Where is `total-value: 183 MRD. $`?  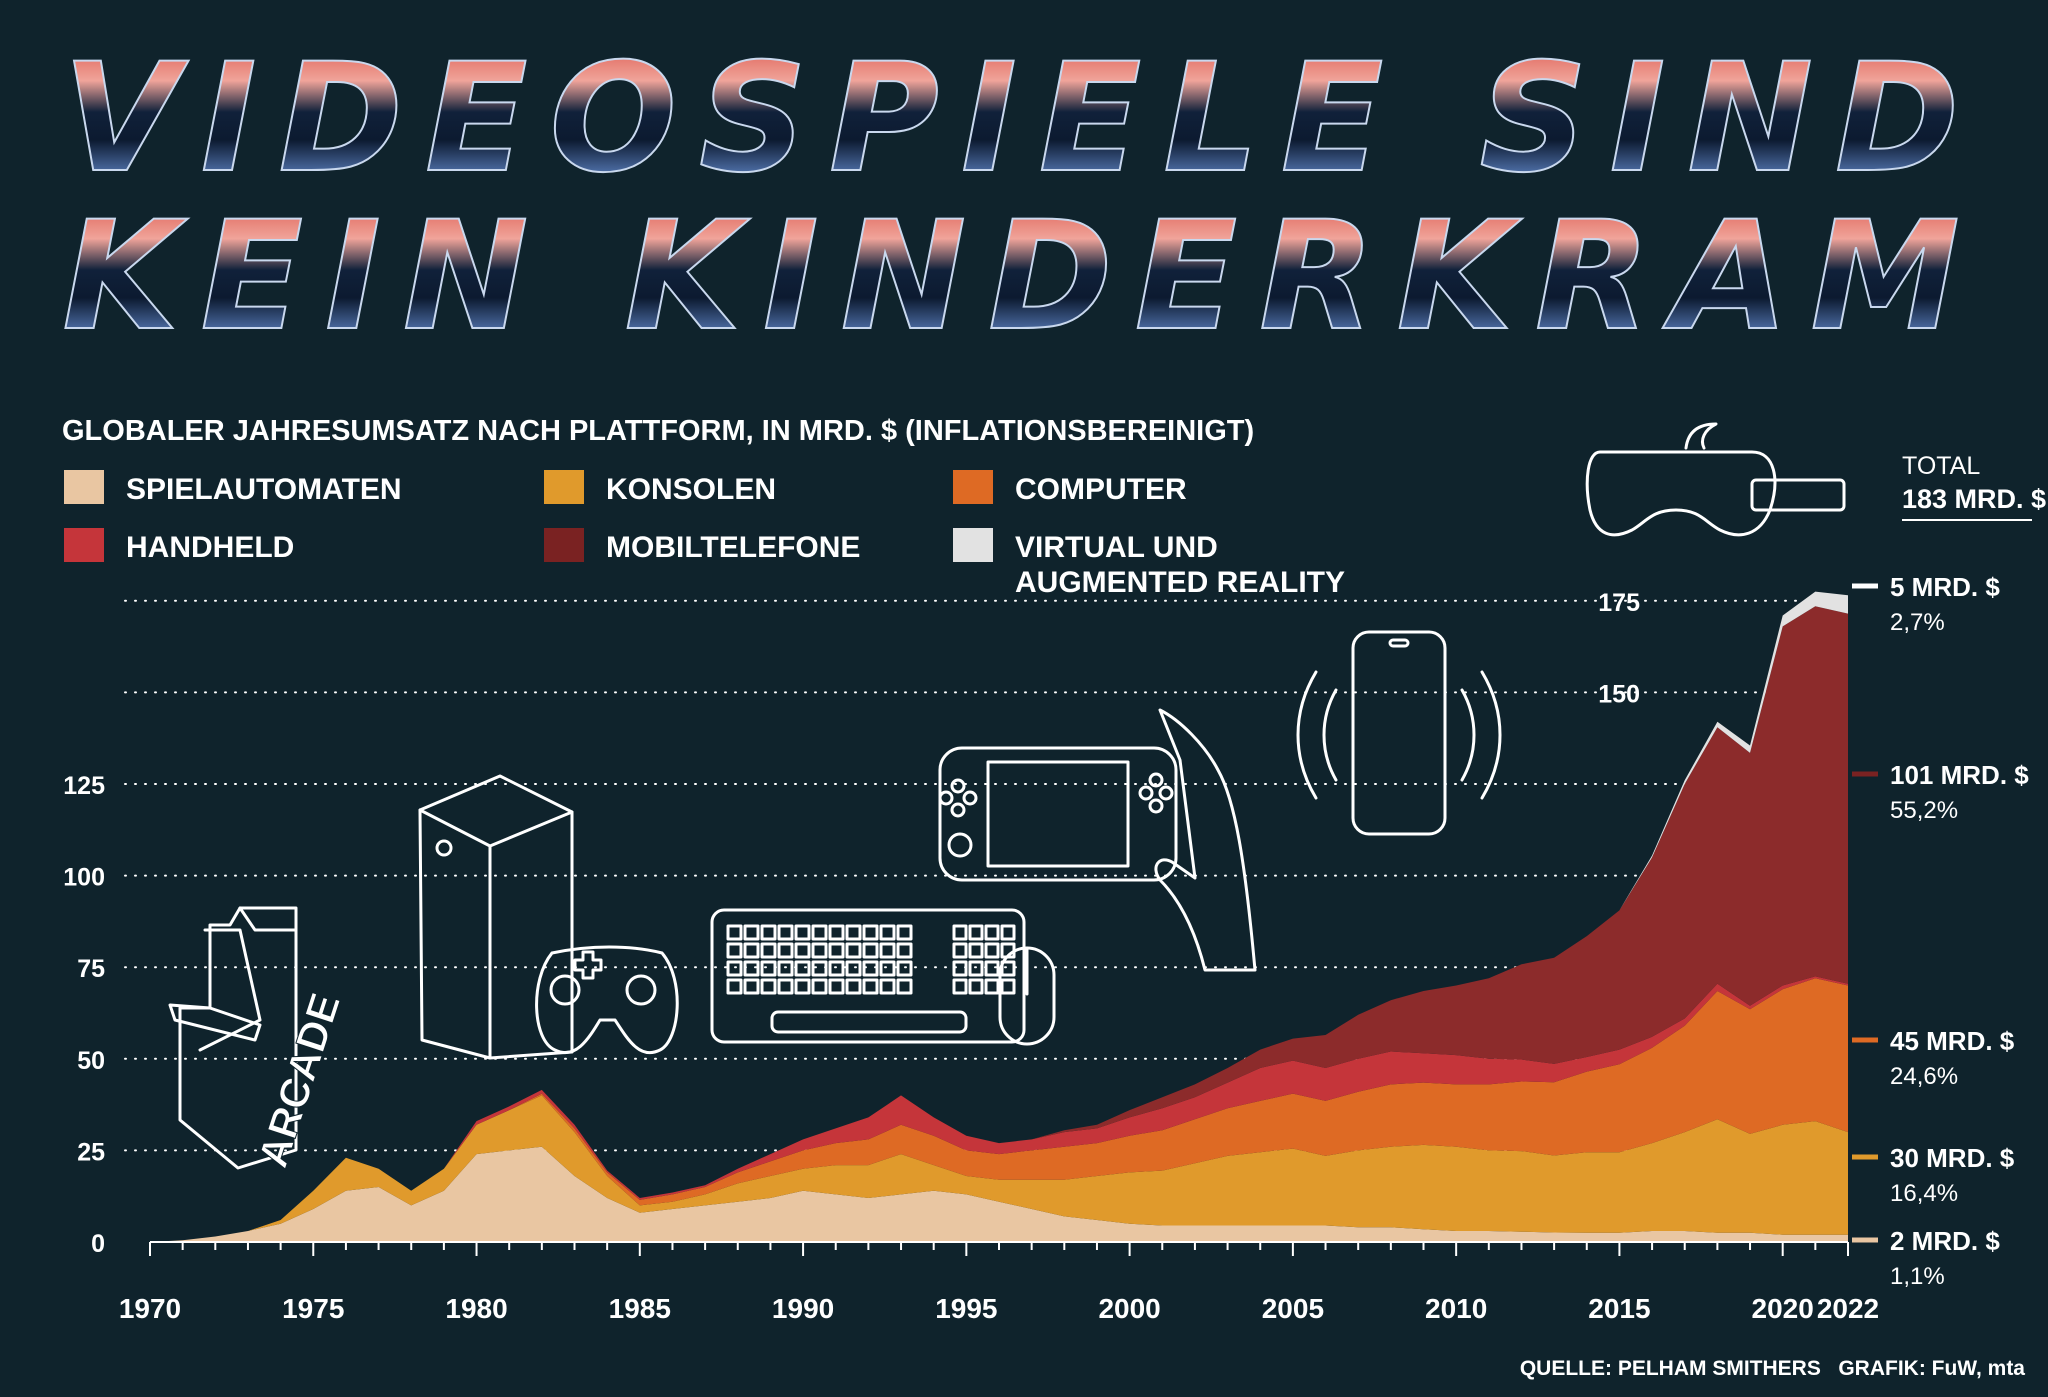
total-value: 183 MRD. $ is located at coordinates (1974, 499).